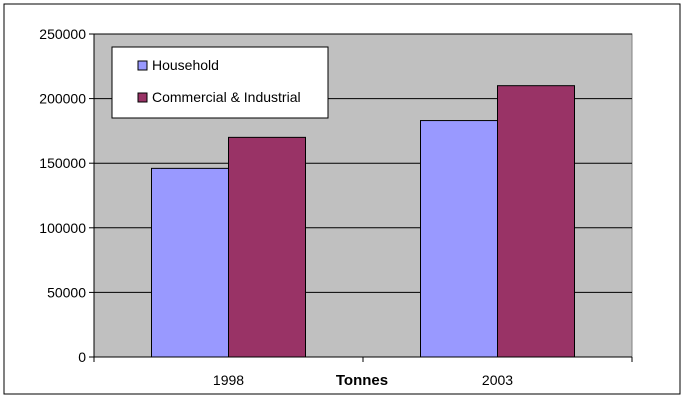 The height and width of the screenshot is (403, 684). I want to click on y-tick-labels: 0 50000 100000 150000 200000 250000, so click(62, 195).